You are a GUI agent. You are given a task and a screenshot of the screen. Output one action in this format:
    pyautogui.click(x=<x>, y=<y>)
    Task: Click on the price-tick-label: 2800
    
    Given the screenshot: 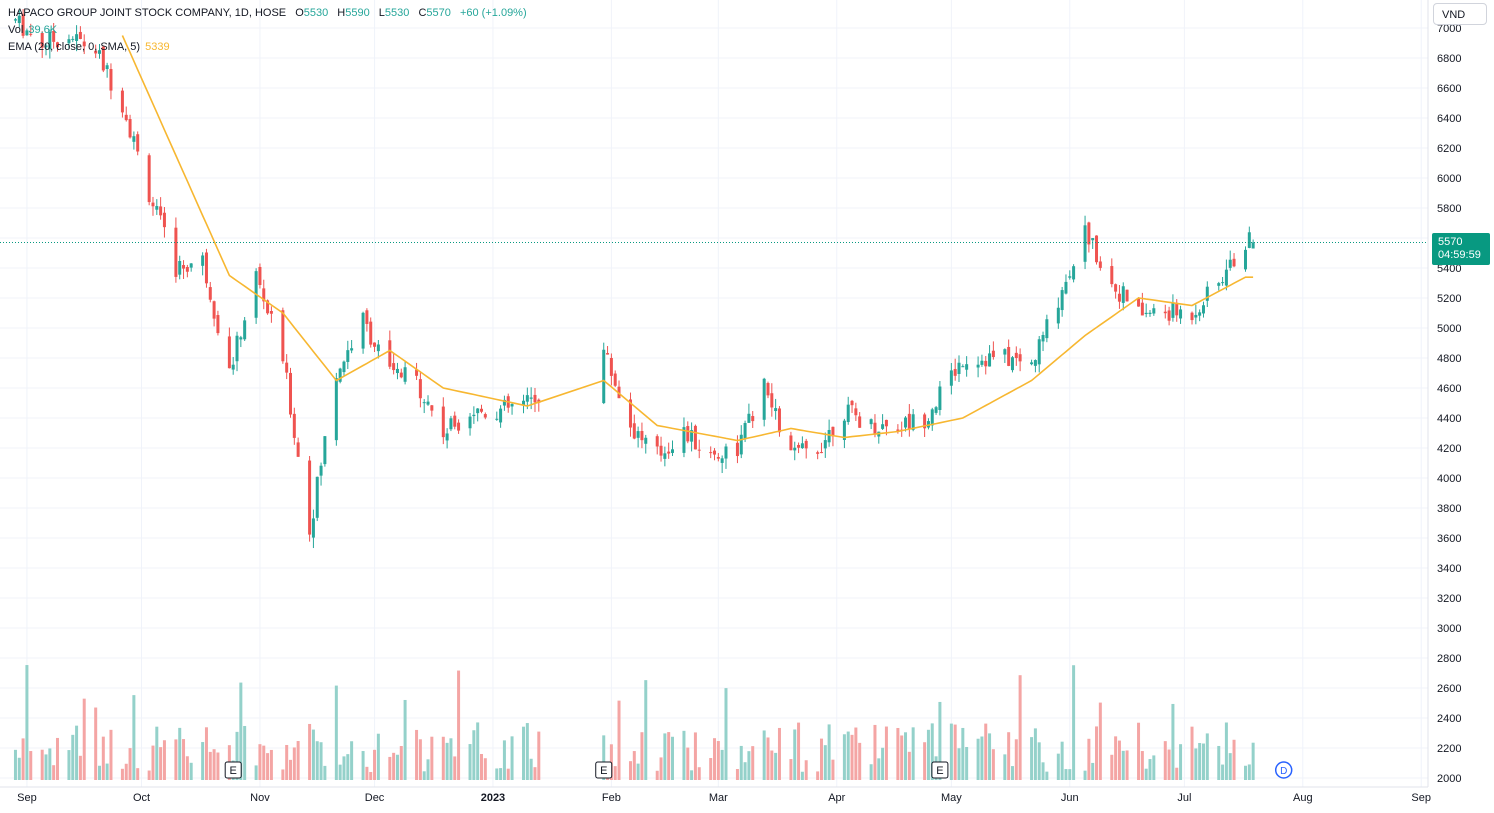 What is the action you would take?
    pyautogui.click(x=1449, y=659)
    